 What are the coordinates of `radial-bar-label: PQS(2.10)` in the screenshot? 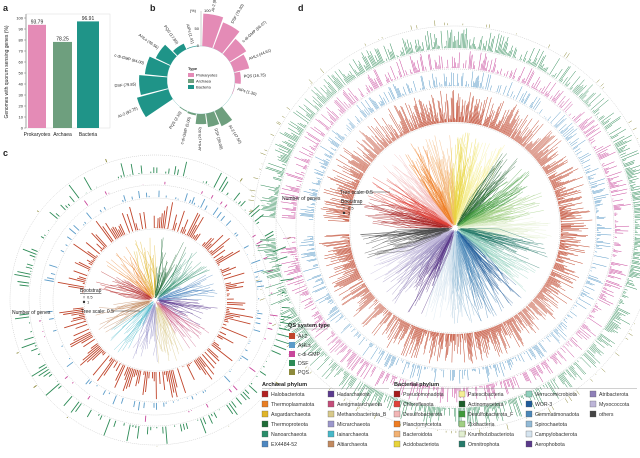 It's located at (175, 120).